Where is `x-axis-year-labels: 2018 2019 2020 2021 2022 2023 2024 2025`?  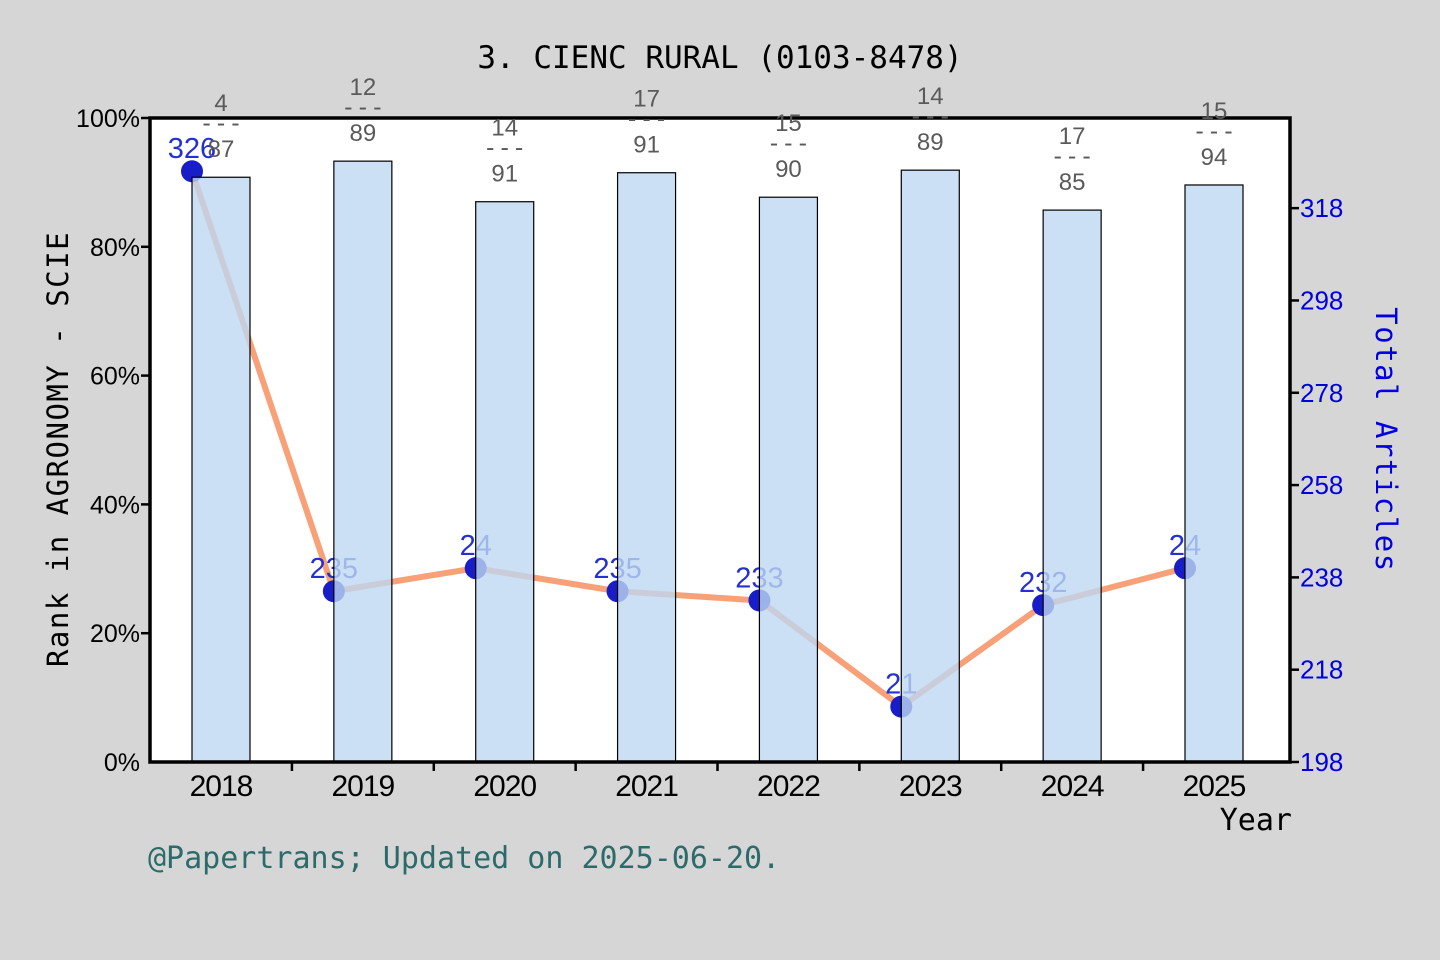 x-axis-year-labels: 2018 2019 2020 2021 2022 2023 2024 2025 is located at coordinates (718, 786).